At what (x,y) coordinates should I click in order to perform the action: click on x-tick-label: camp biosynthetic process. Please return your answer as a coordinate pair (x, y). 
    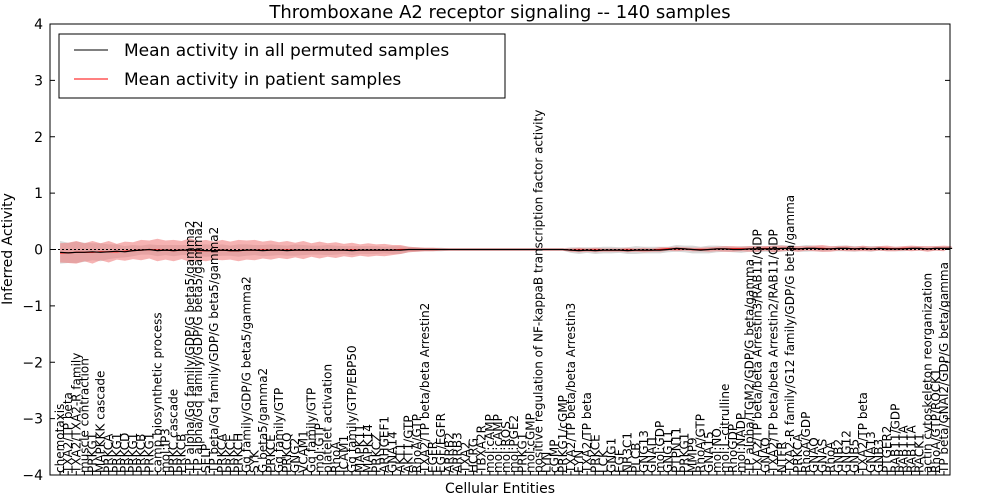
    Looking at the image, I should click on (157, 392).